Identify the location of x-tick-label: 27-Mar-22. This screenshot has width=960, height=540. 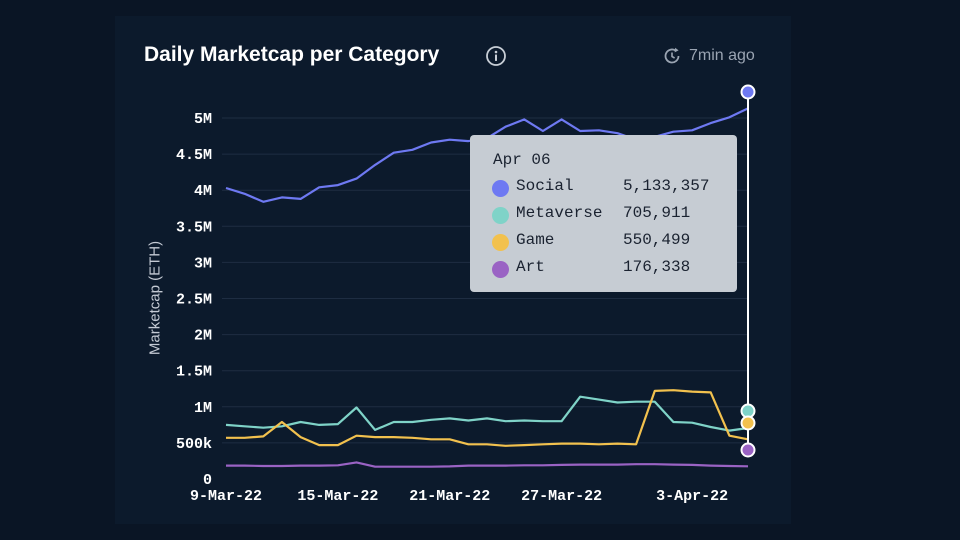
(561, 496).